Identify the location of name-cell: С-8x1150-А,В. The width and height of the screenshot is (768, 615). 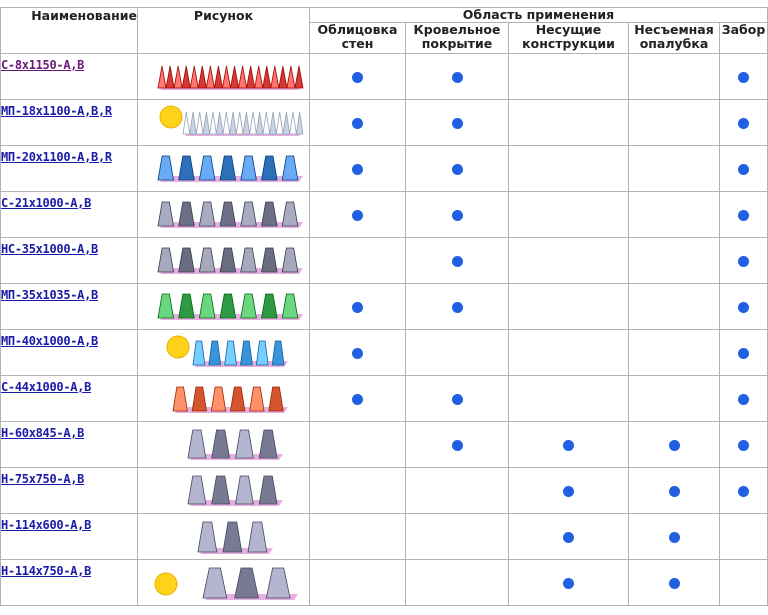
(69, 76).